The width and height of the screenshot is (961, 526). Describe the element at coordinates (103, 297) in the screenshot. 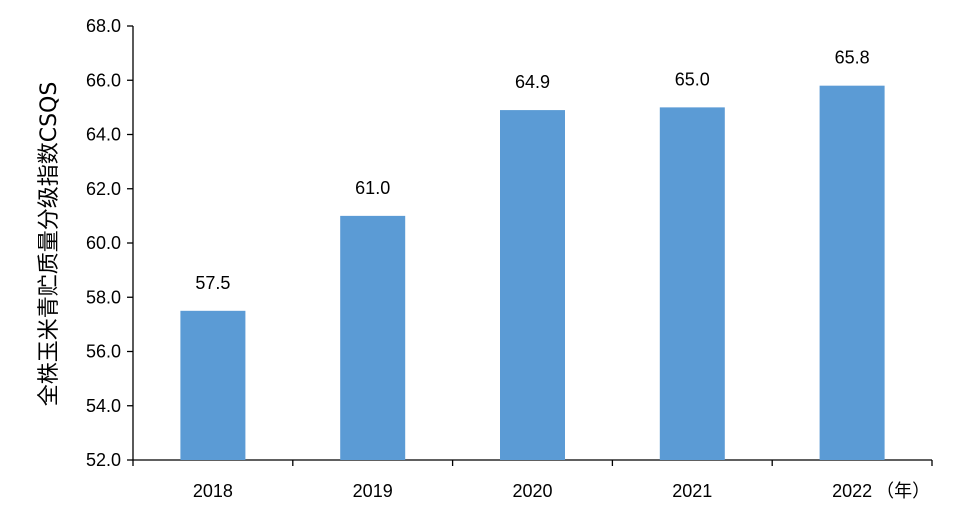

I see `y-tick-label: 58.0` at that location.